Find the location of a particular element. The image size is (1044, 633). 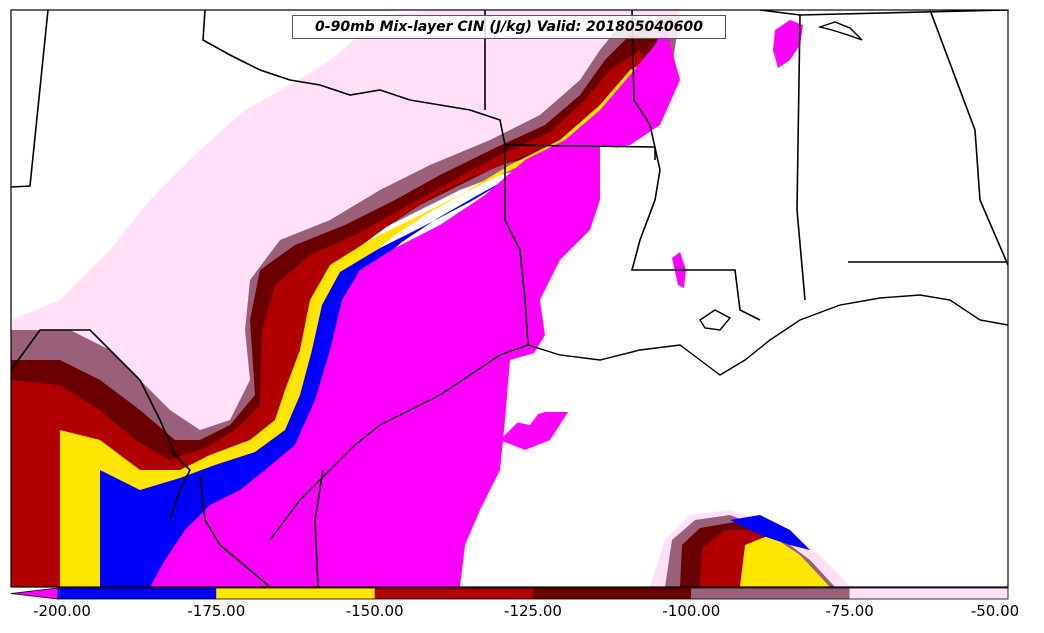

colorbar-under-arrow is located at coordinates (34, 593).